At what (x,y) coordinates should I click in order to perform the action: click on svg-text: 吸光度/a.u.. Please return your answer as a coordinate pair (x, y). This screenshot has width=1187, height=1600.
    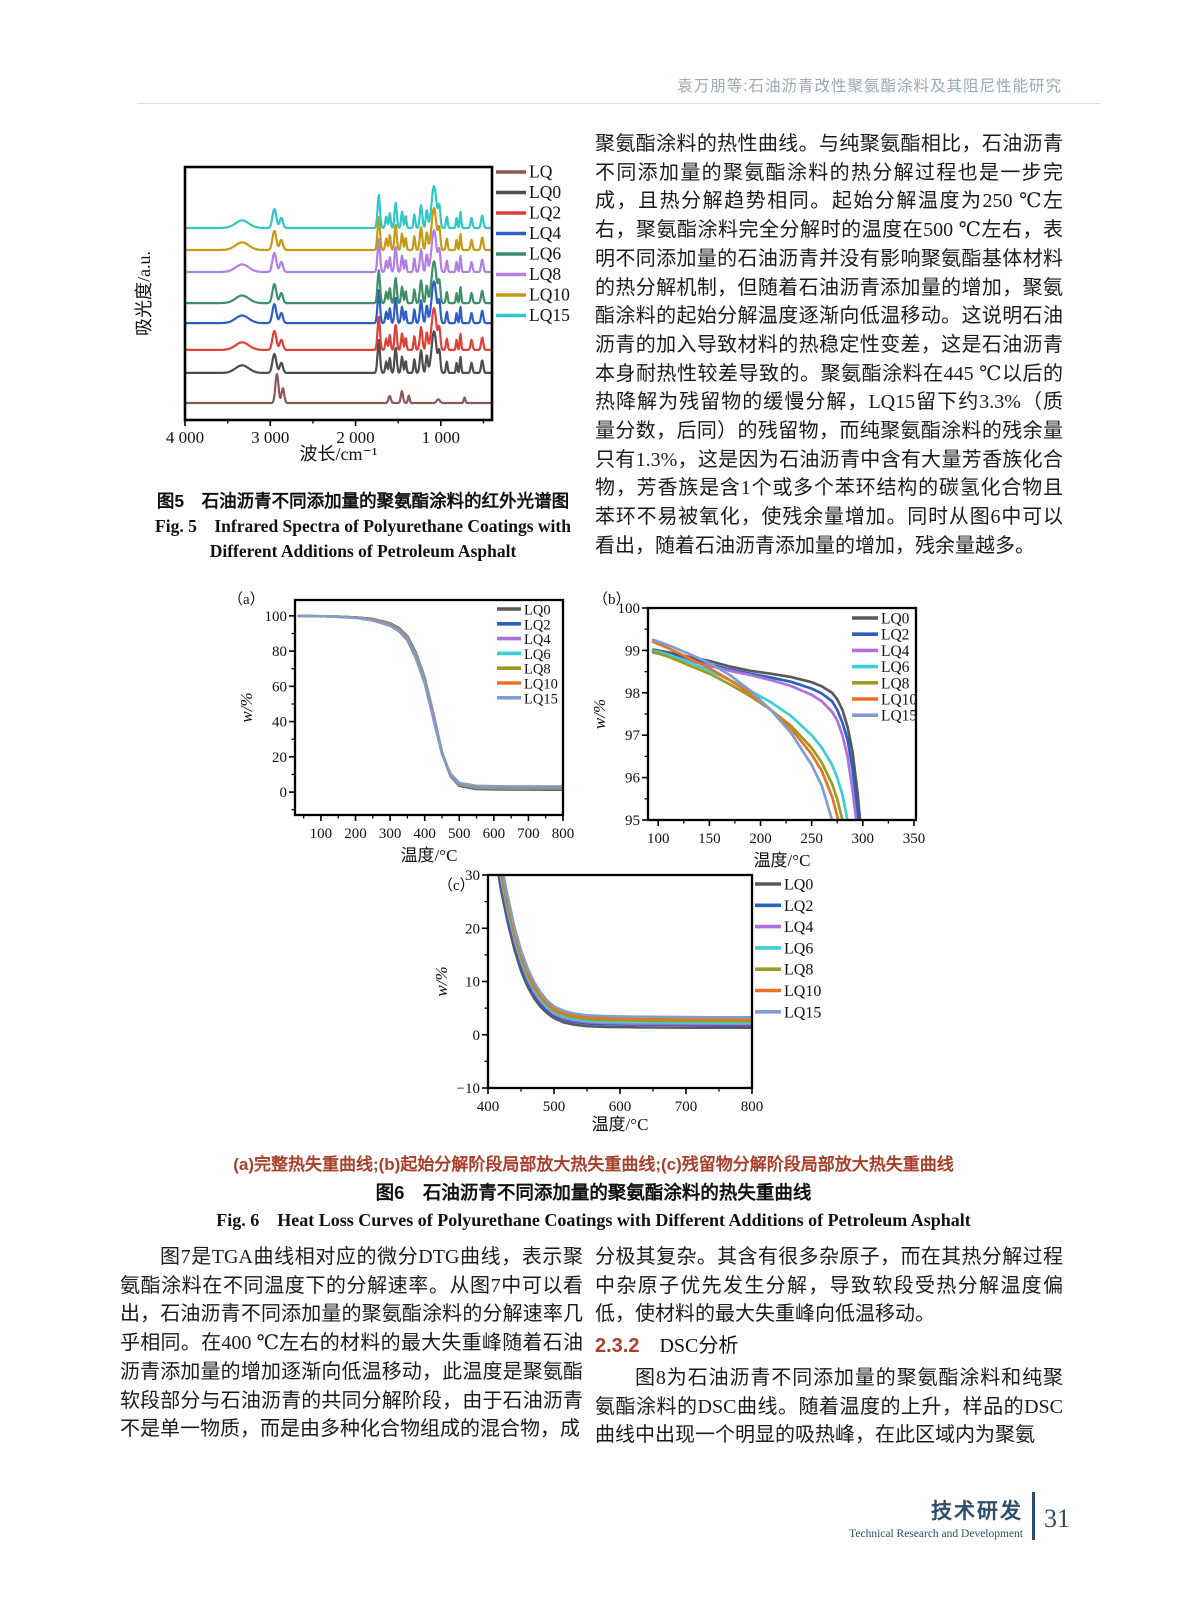
    Looking at the image, I should click on (144, 293).